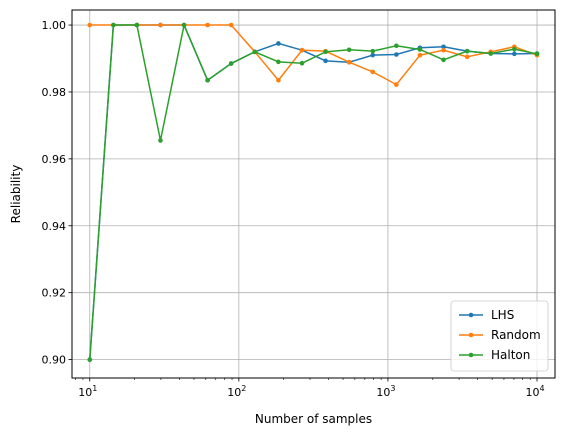 This screenshot has width=576, height=437. I want to click on x-axis-label: Number of samples, so click(313, 419).